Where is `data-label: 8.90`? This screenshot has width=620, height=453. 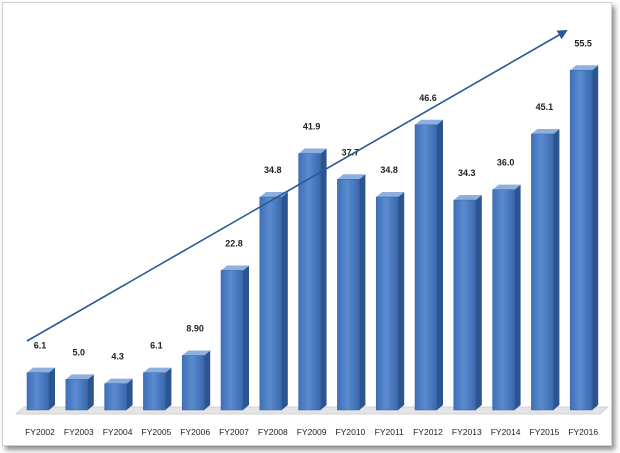
data-label: 8.90 is located at coordinates (195, 329).